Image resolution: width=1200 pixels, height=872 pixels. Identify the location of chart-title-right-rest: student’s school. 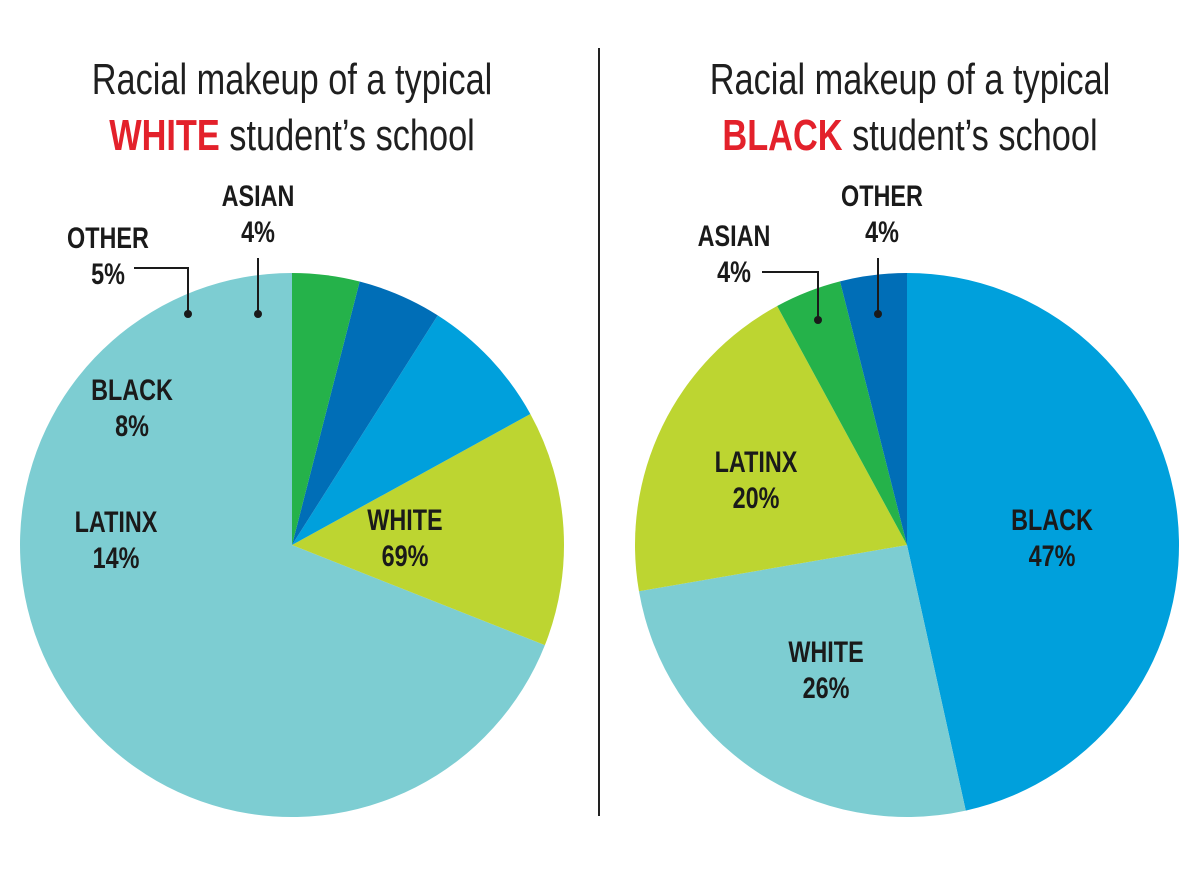
(970, 135).